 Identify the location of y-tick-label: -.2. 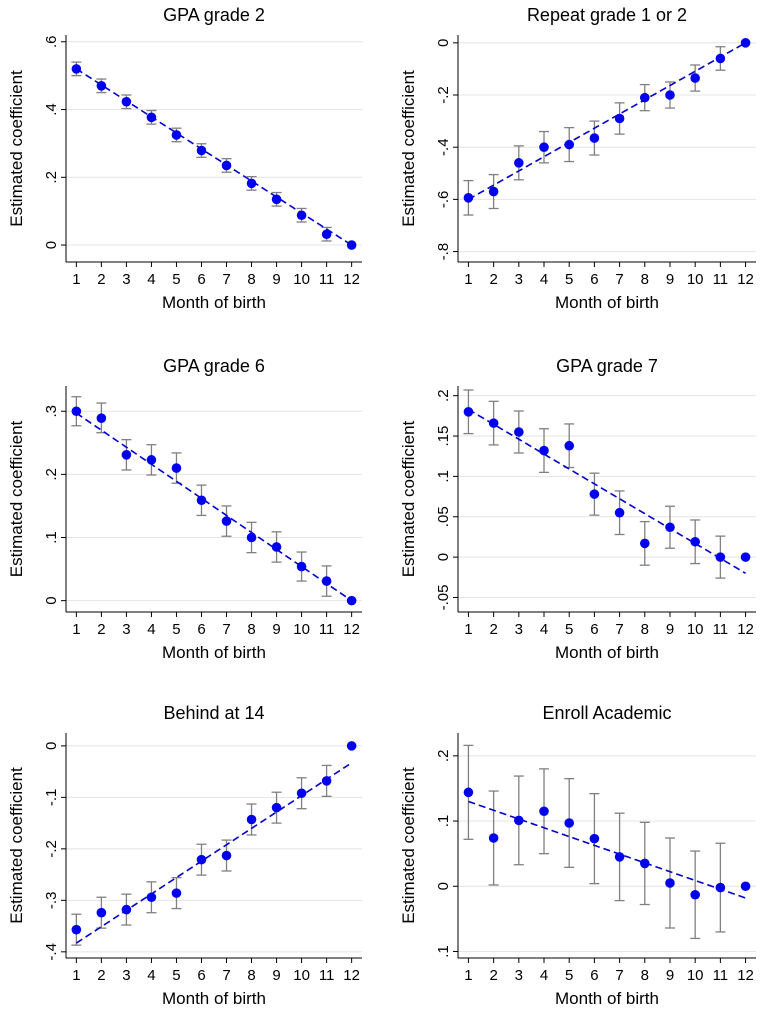
(51, 849).